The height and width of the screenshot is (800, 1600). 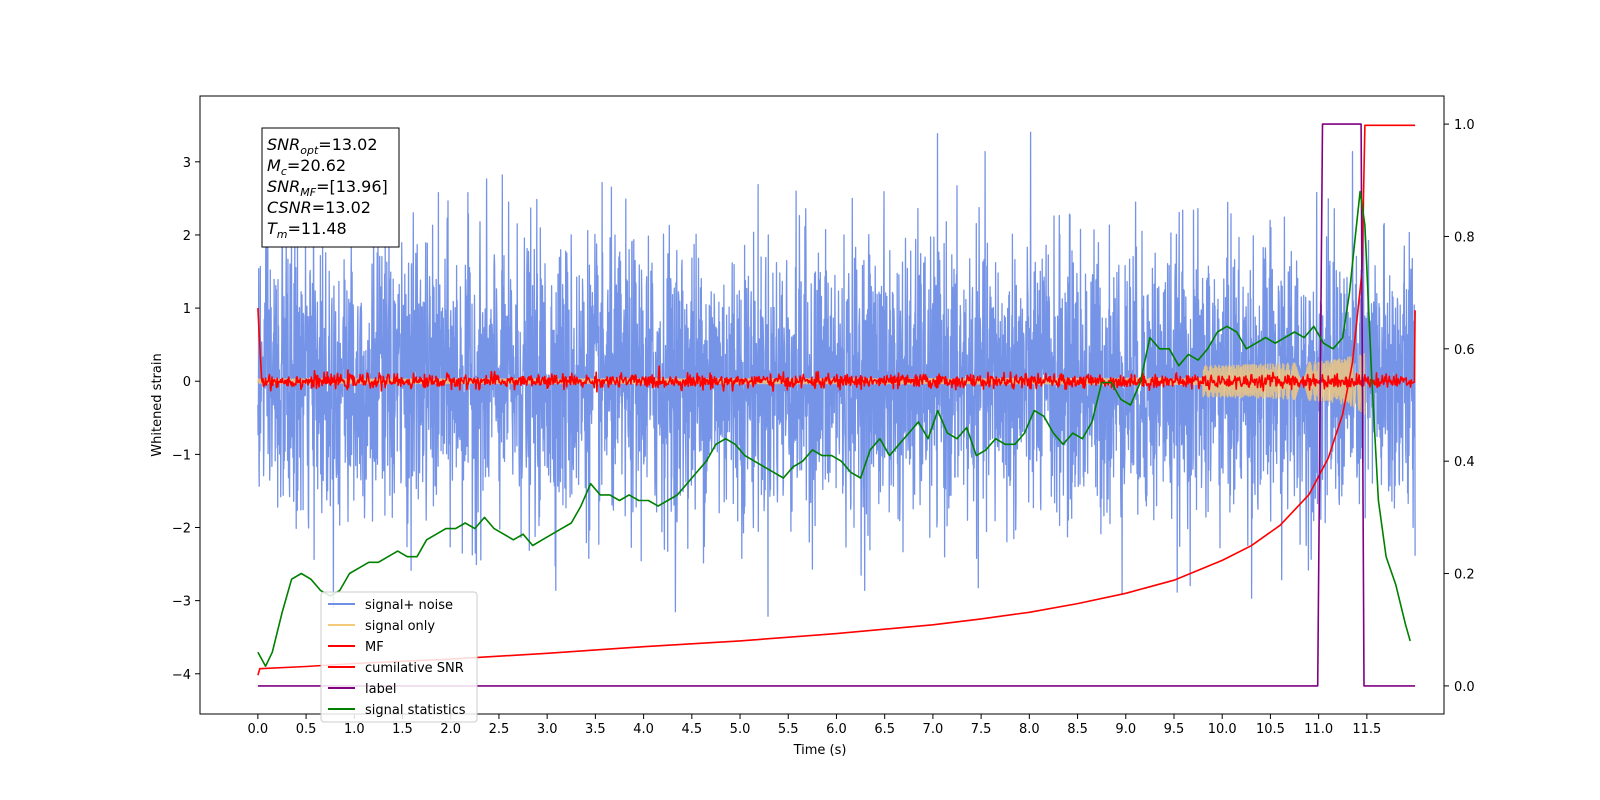 What do you see at coordinates (450, 729) in the screenshot?
I see `x-tick-label: 2.0` at bounding box center [450, 729].